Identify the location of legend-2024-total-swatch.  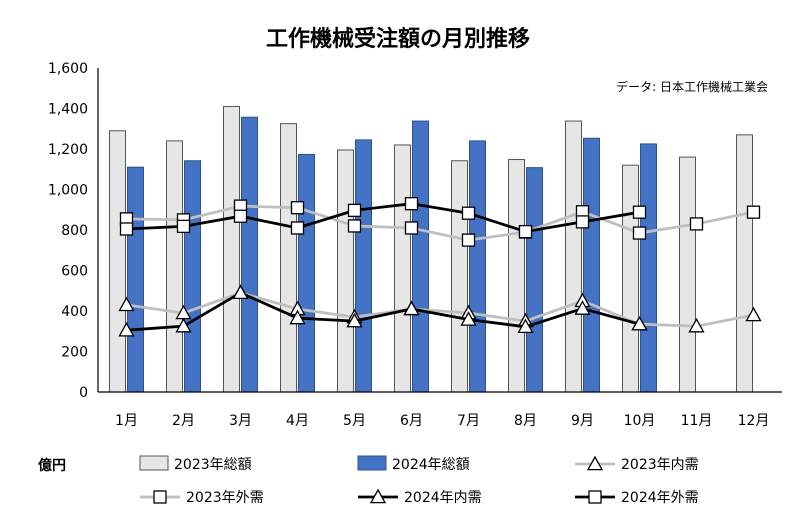
(372, 463).